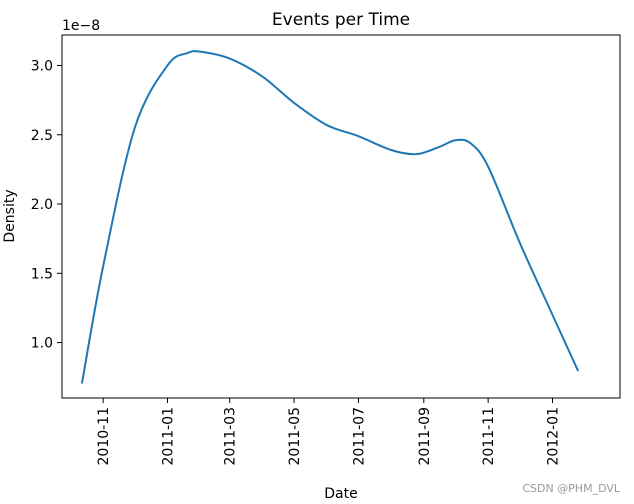  Describe the element at coordinates (81, 26) in the screenshot. I see `y-offset-label: 1e−8` at that location.